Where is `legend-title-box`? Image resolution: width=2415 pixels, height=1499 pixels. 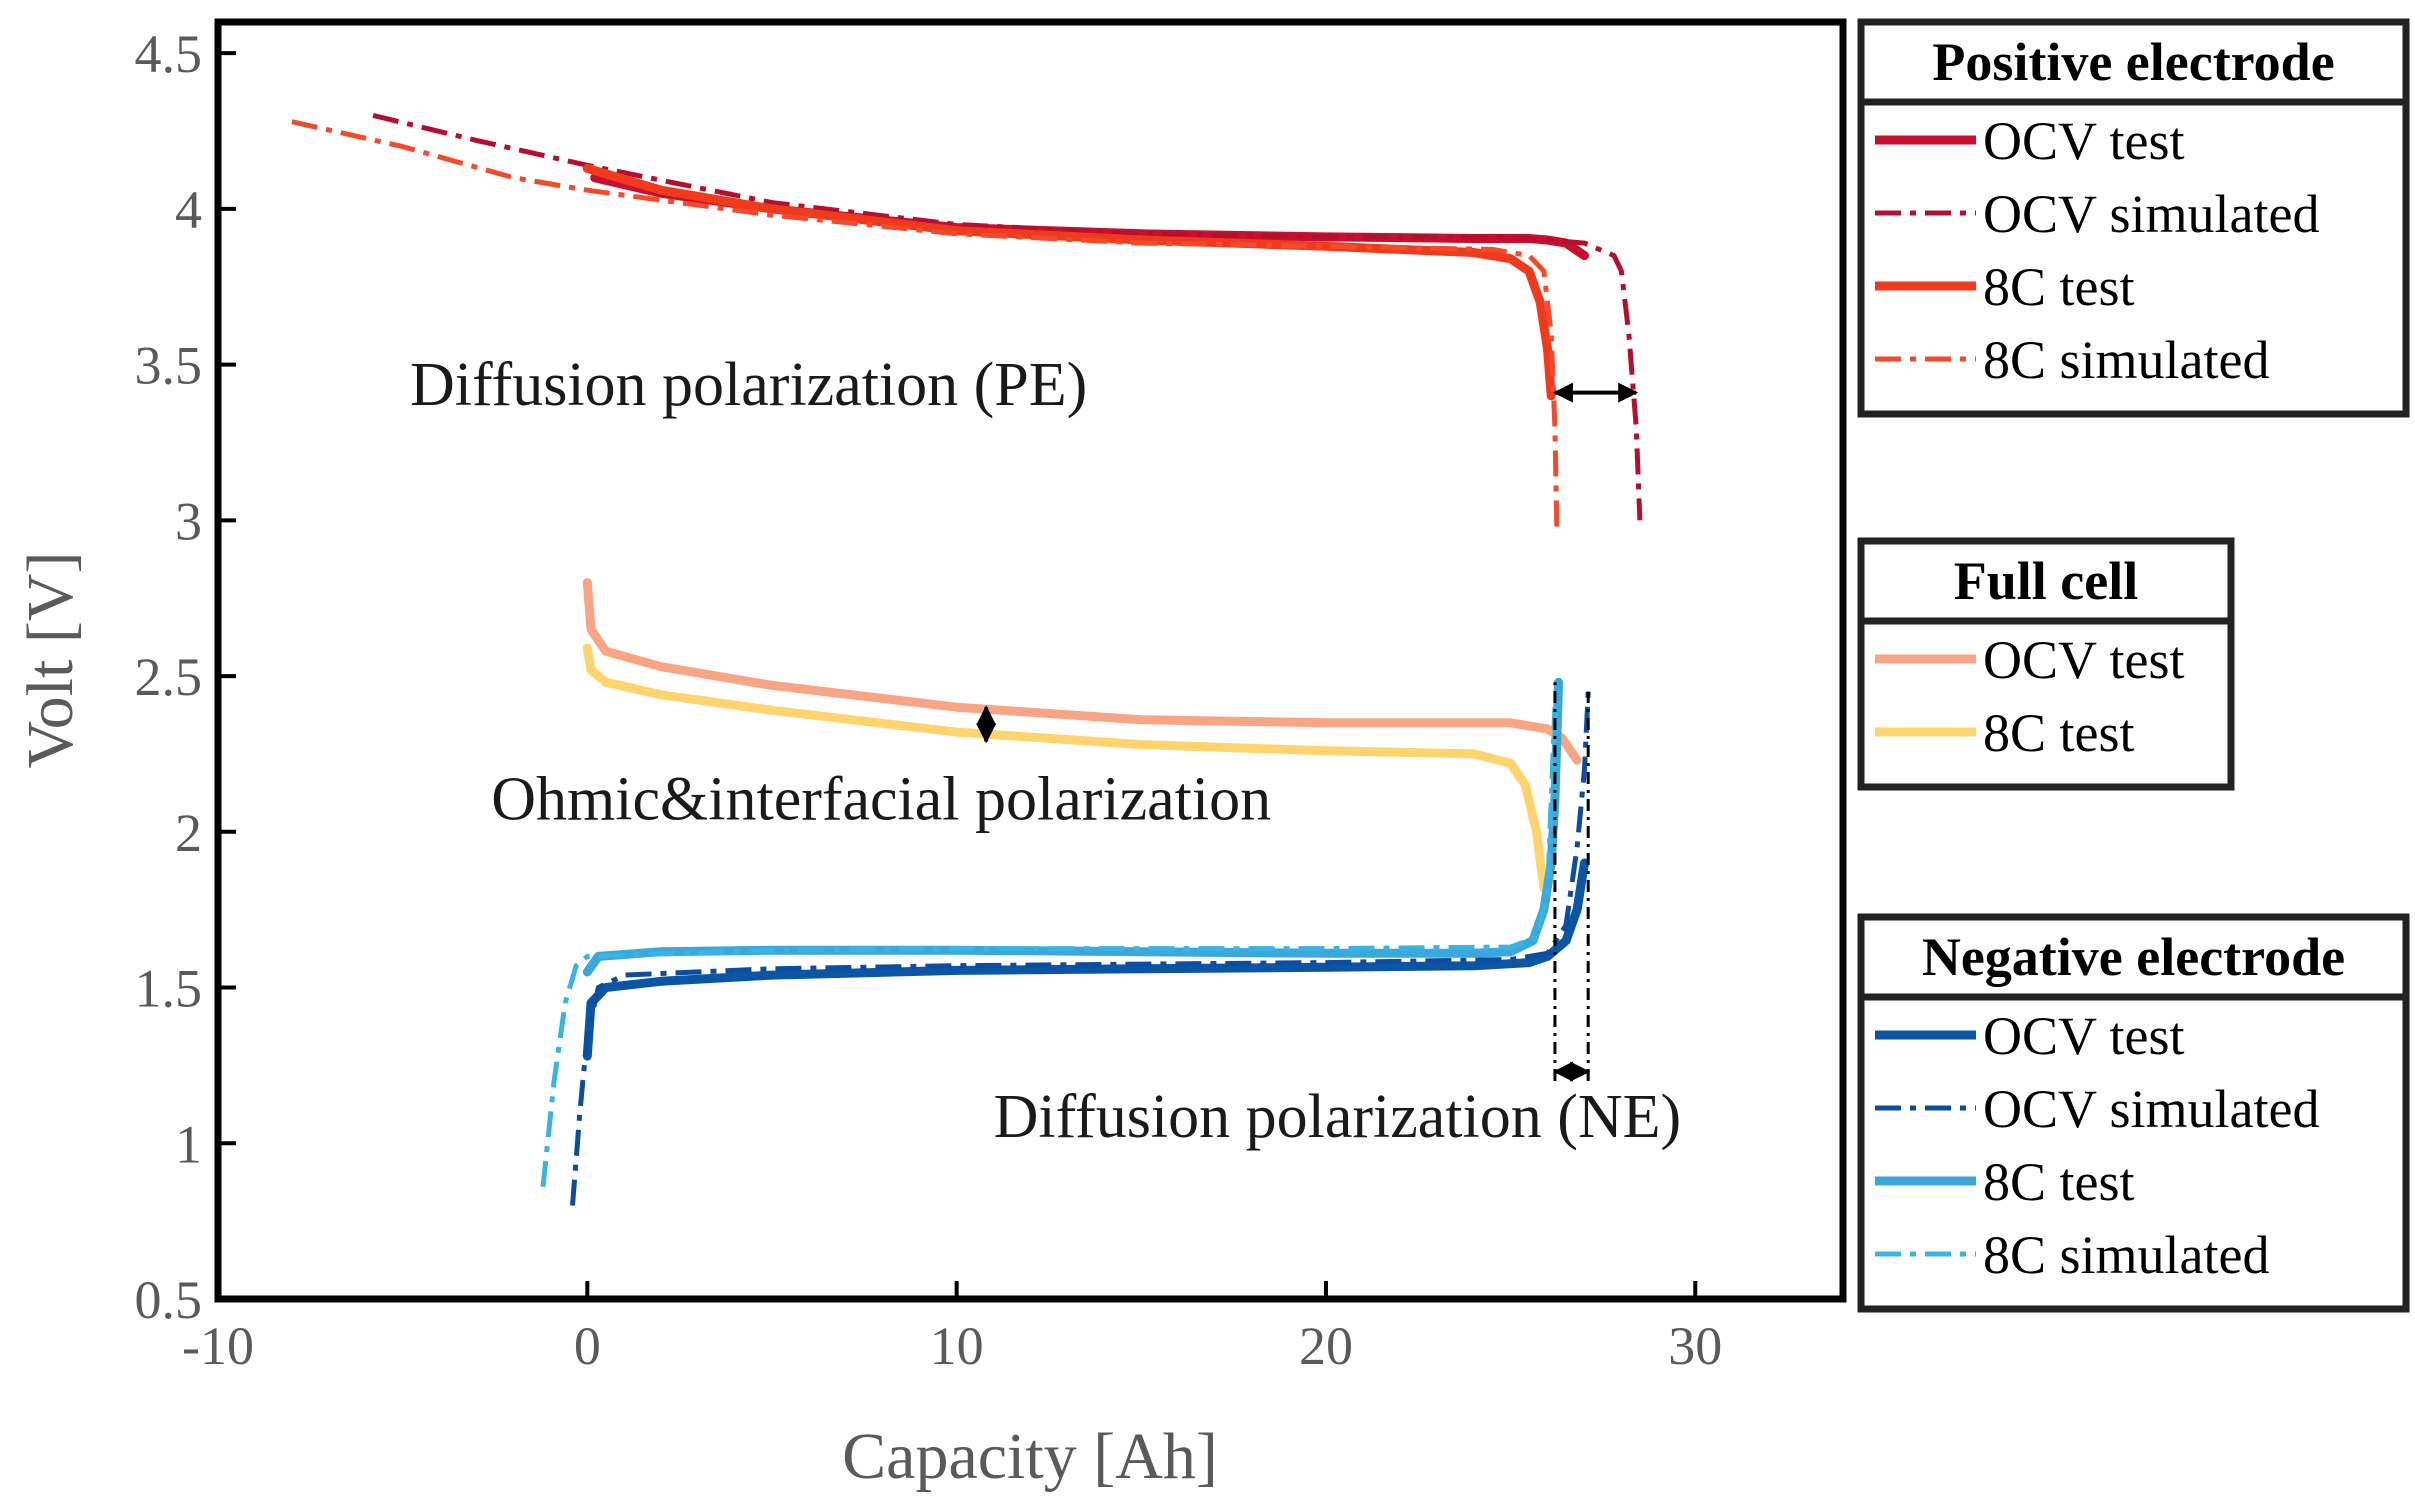 legend-title-box is located at coordinates (2133, 957).